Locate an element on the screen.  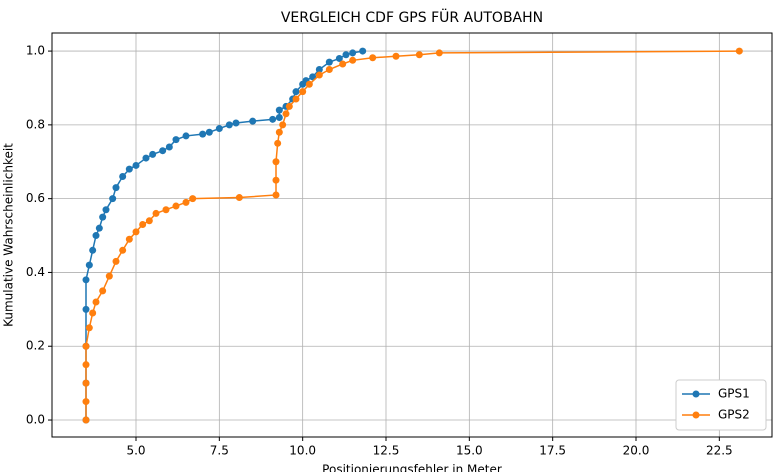
y-tick-label: 0.4 is located at coordinates (35, 272).